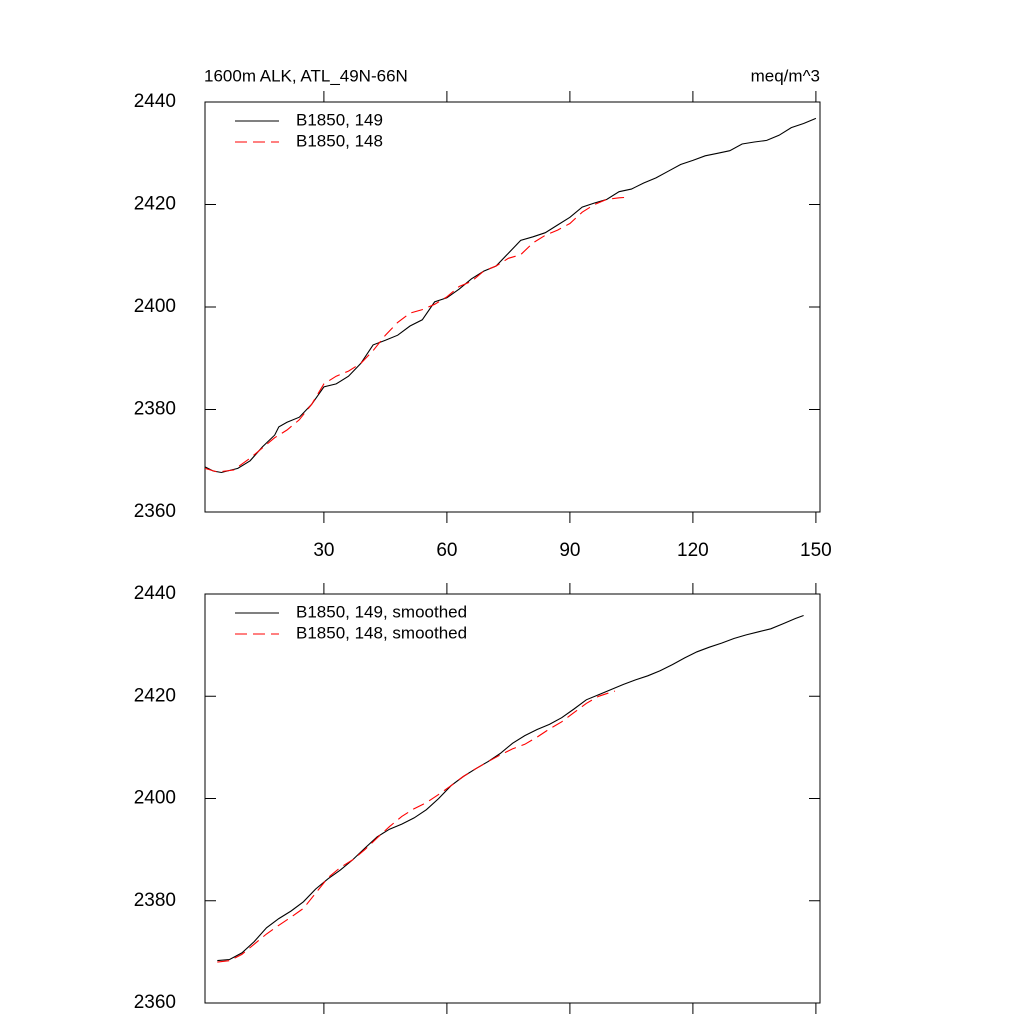  Describe the element at coordinates (339, 140) in the screenshot. I see `legend-label: B1850, 148` at that location.